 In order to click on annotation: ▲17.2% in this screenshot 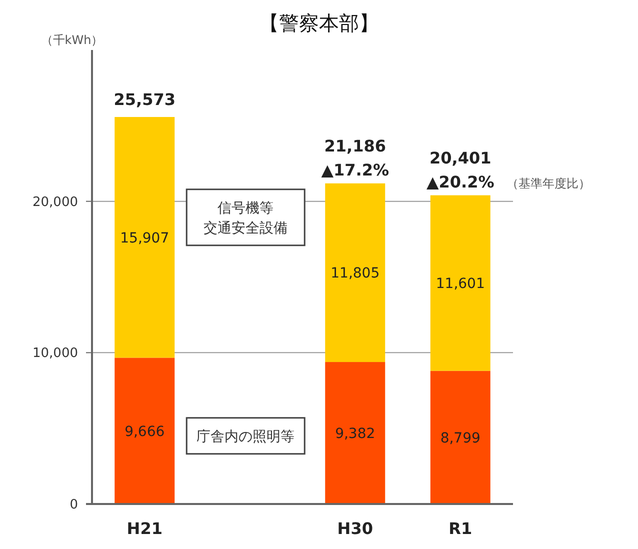, I will do `click(355, 170)`.